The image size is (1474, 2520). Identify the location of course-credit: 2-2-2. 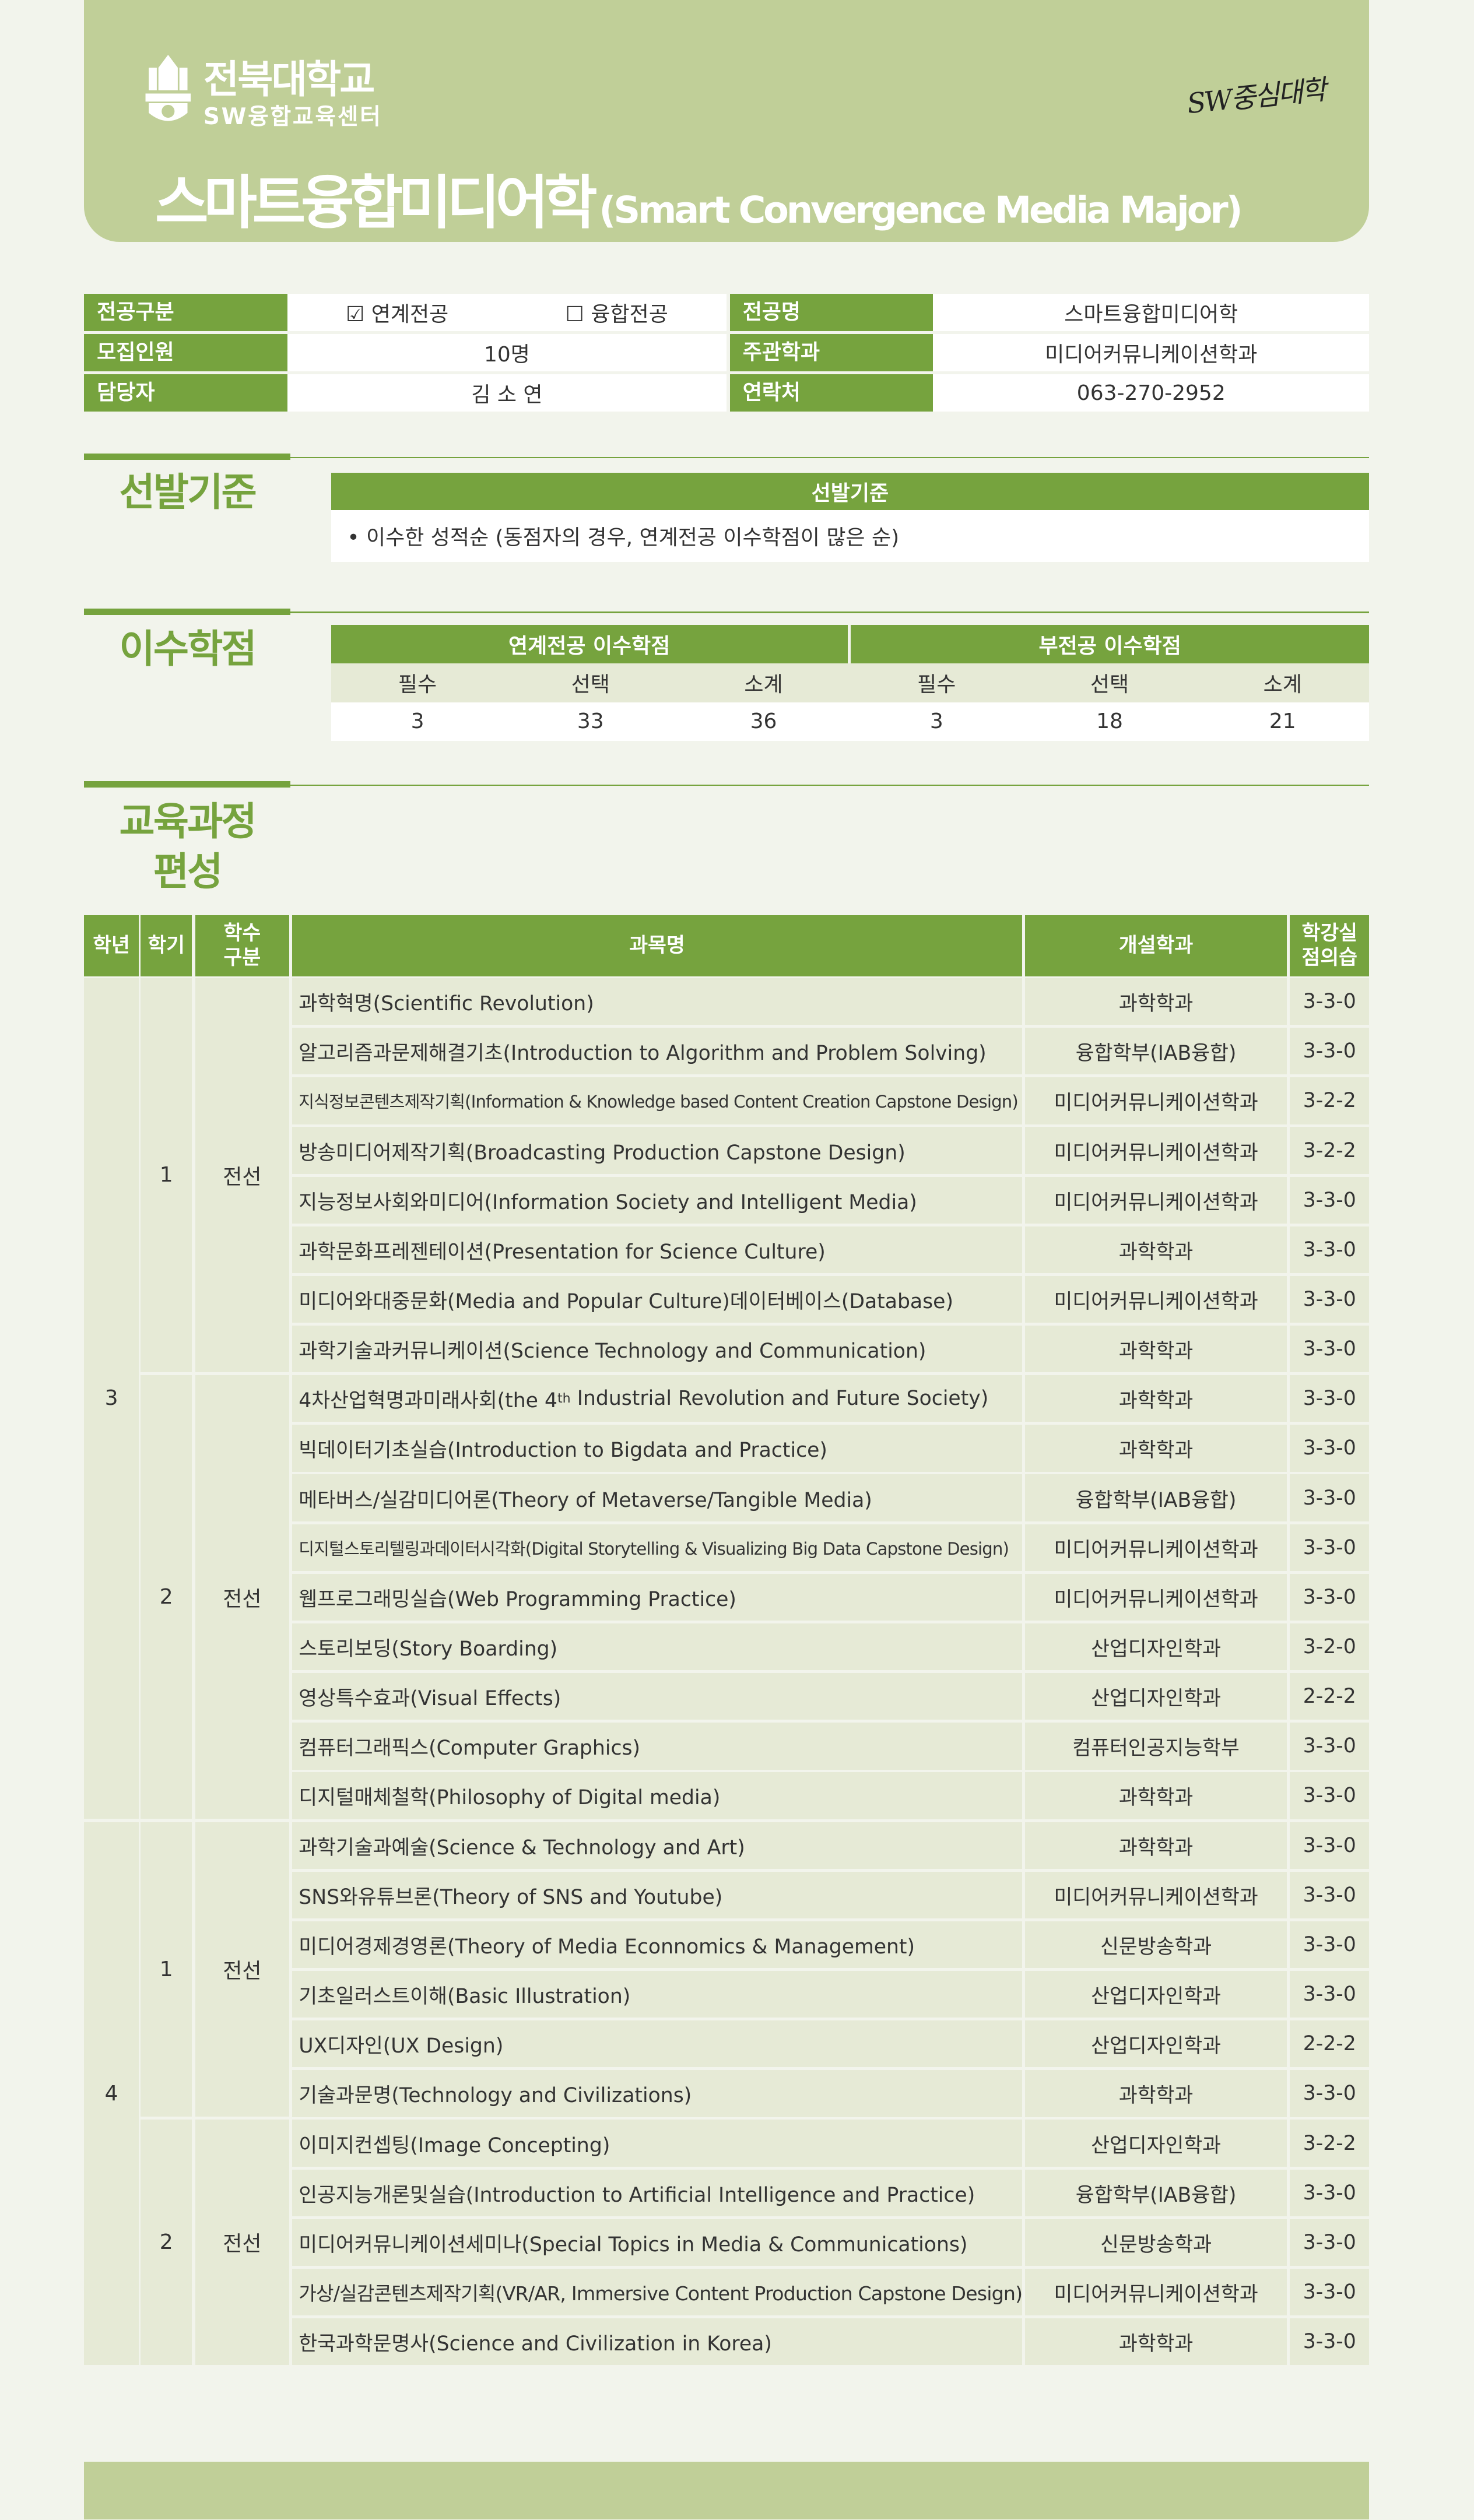
(1330, 2044).